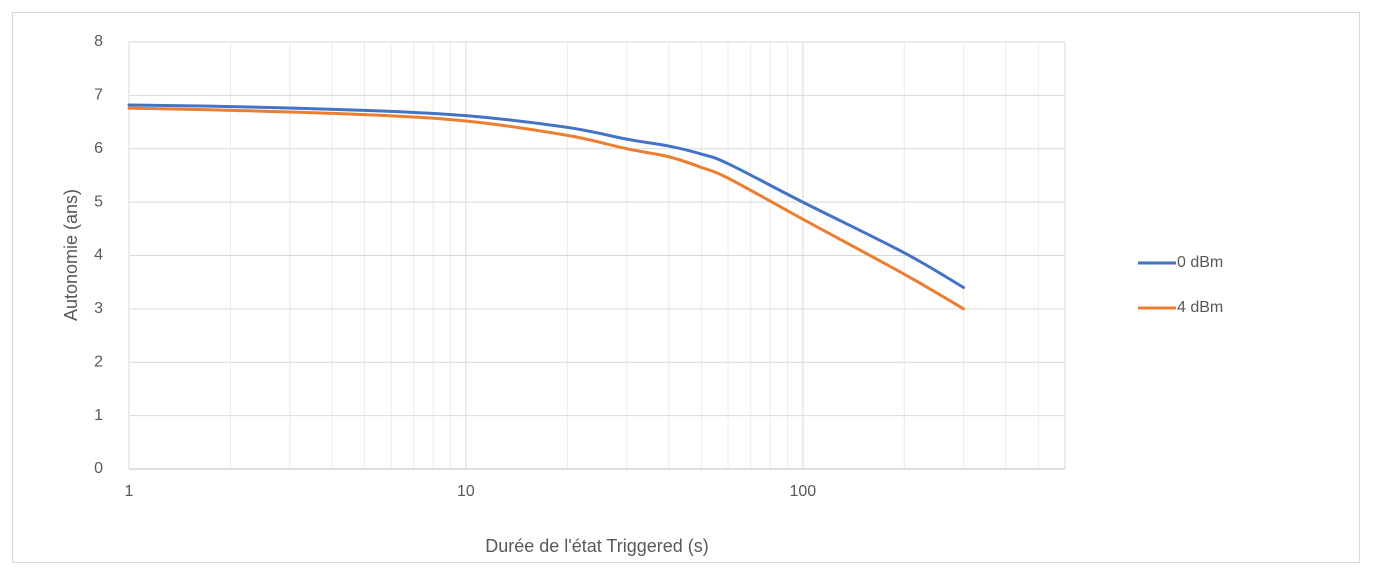 The width and height of the screenshot is (1373, 575). Describe the element at coordinates (71, 255) in the screenshot. I see `y-axis-title: Autonomie (ans)` at that location.